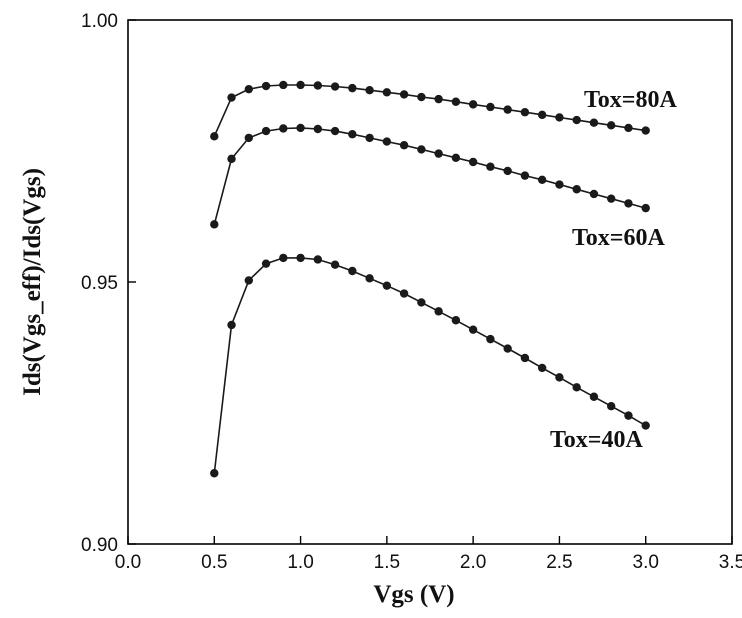 Image resolution: width=742 pixels, height=618 pixels. I want to click on y-axis-title: Ids(Vgs_eff)/Ids(Vgs), so click(32, 282).